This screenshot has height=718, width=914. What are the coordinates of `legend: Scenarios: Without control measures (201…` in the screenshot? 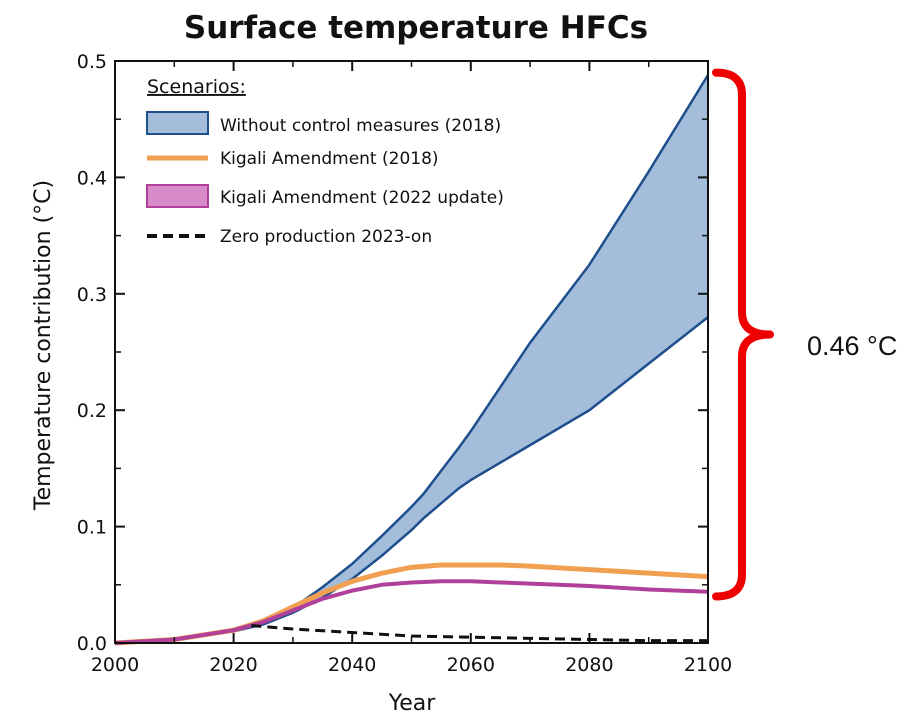 It's located at (325, 161).